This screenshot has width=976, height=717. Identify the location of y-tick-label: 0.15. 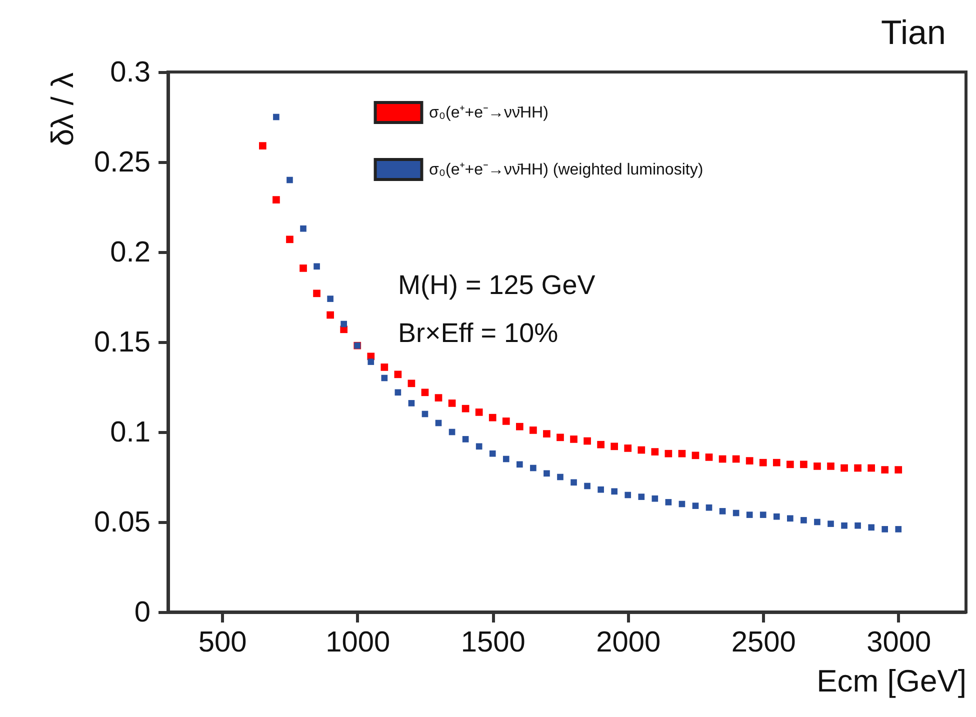
(122, 342).